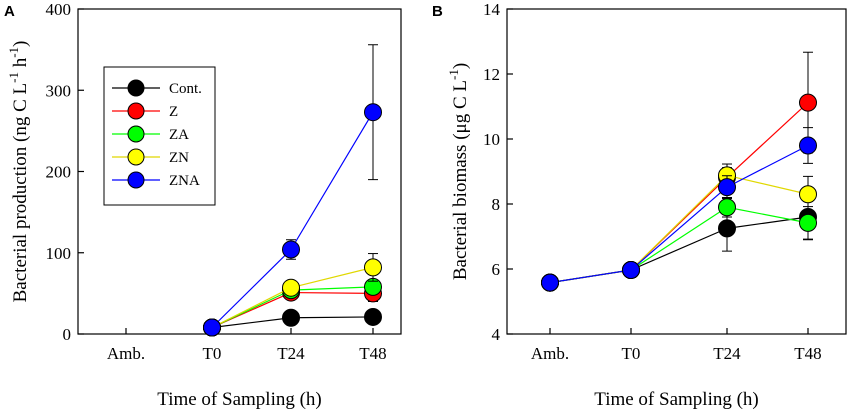  What do you see at coordinates (767, 140) in the screenshot?
I see `panel-b-series-z-segment` at bounding box center [767, 140].